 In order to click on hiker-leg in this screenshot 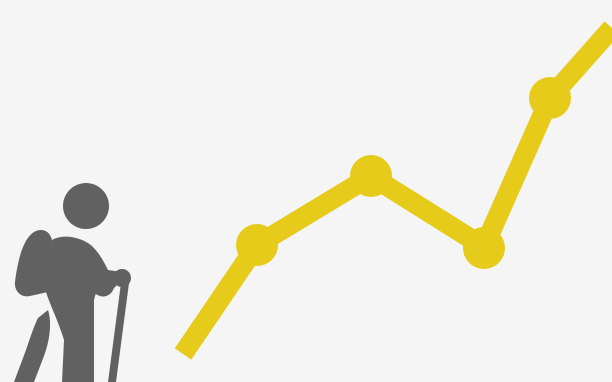, I will do `click(32, 346)`.